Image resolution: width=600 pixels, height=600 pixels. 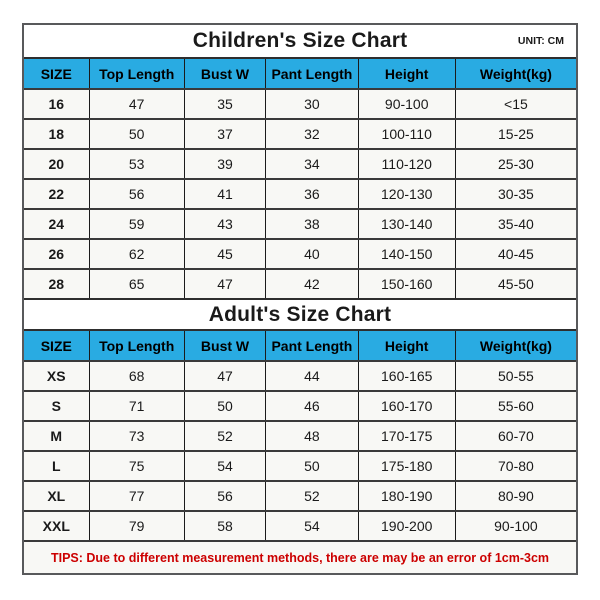 What do you see at coordinates (312, 436) in the screenshot?
I see `value-cell: 48` at bounding box center [312, 436].